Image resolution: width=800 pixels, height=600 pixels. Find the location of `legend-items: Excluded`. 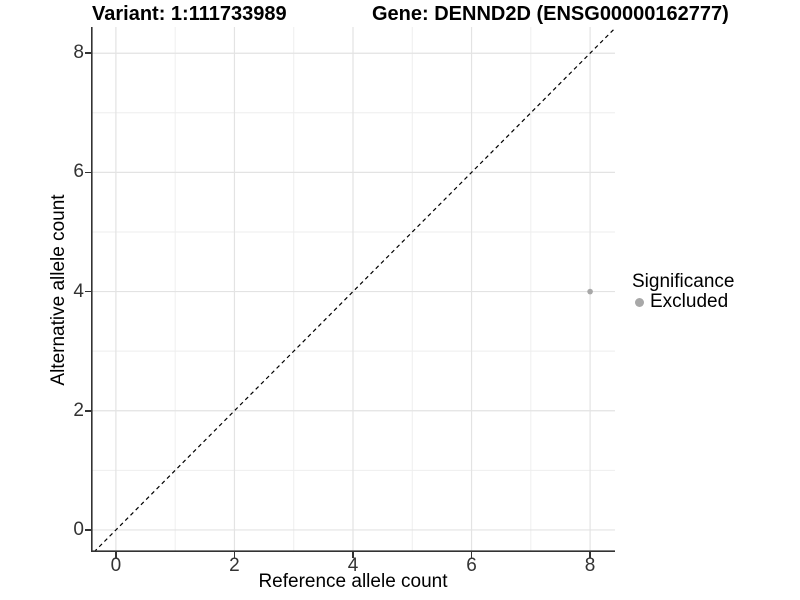

legend-items: Excluded is located at coordinates (682, 301).